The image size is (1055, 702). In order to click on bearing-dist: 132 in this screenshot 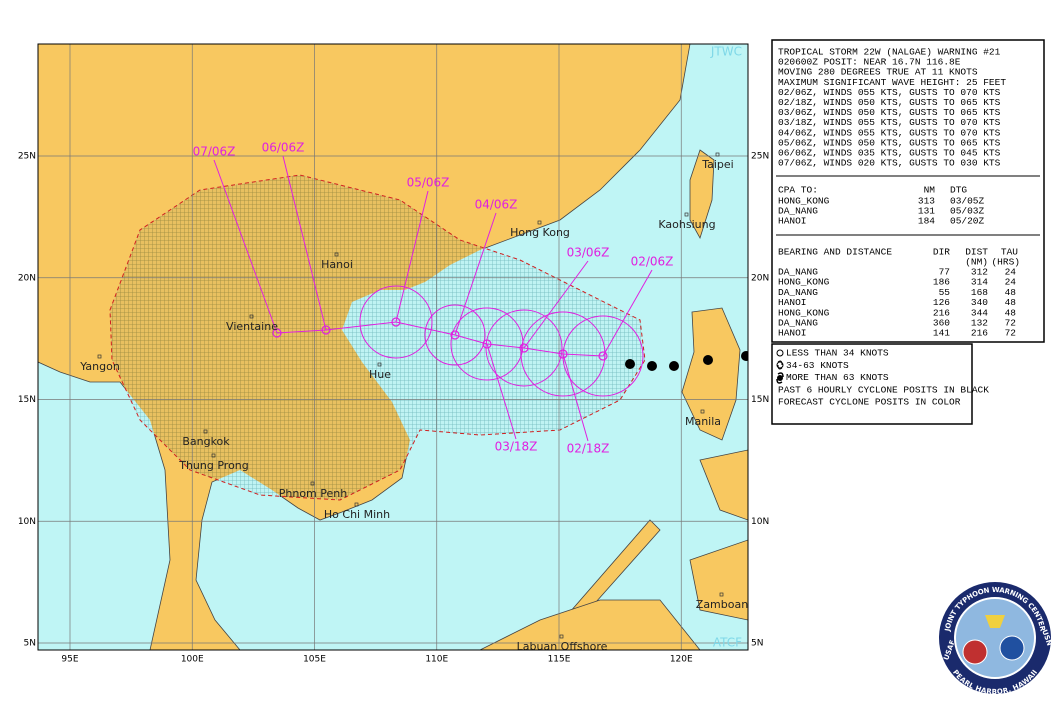, I will do `click(979, 323)`.